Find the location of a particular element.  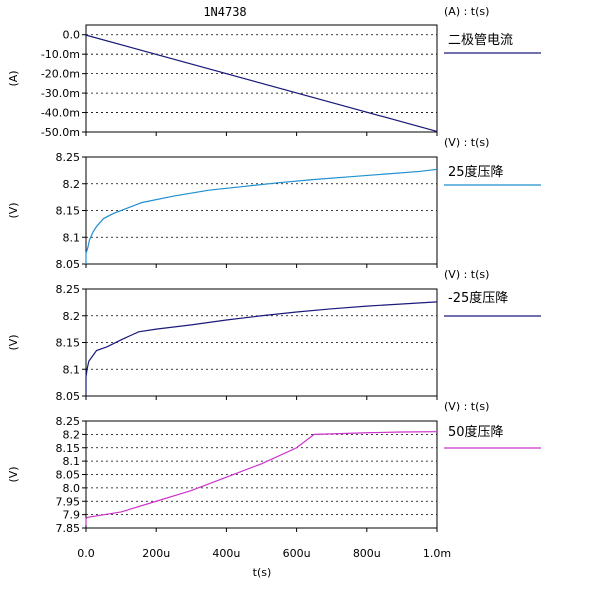

x-tick-label: 0.0 is located at coordinates (86, 553).